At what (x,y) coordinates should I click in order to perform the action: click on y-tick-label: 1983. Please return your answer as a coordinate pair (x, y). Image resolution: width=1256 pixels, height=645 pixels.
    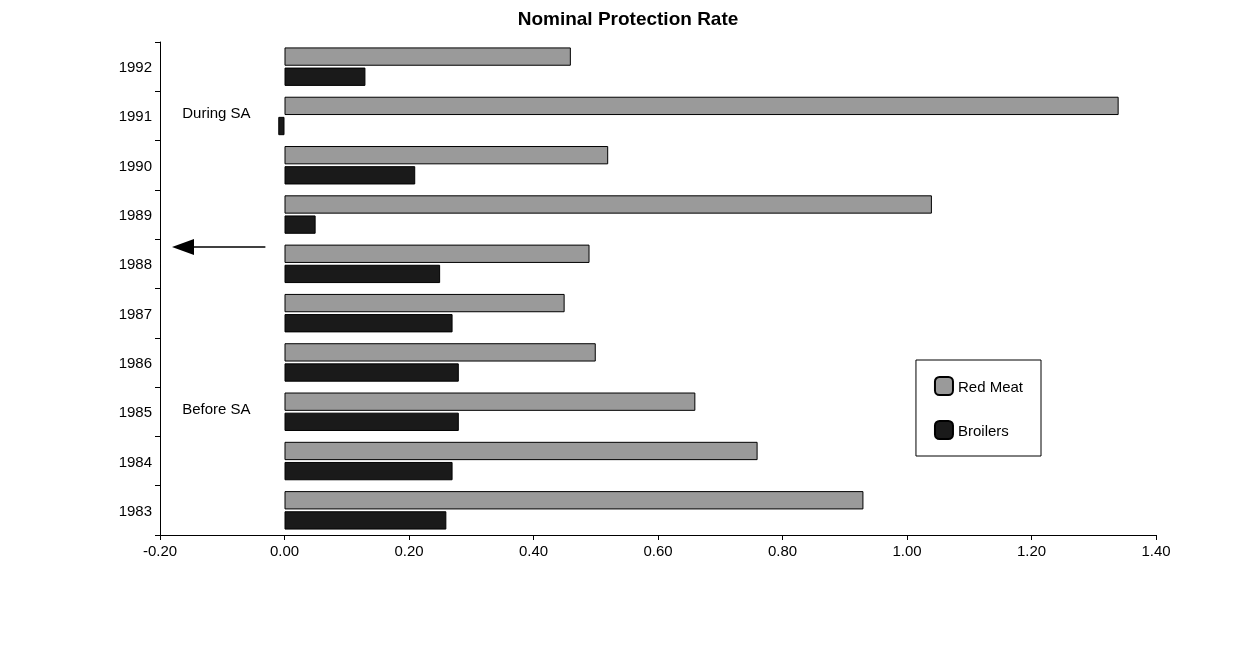
    Looking at the image, I should click on (135, 510).